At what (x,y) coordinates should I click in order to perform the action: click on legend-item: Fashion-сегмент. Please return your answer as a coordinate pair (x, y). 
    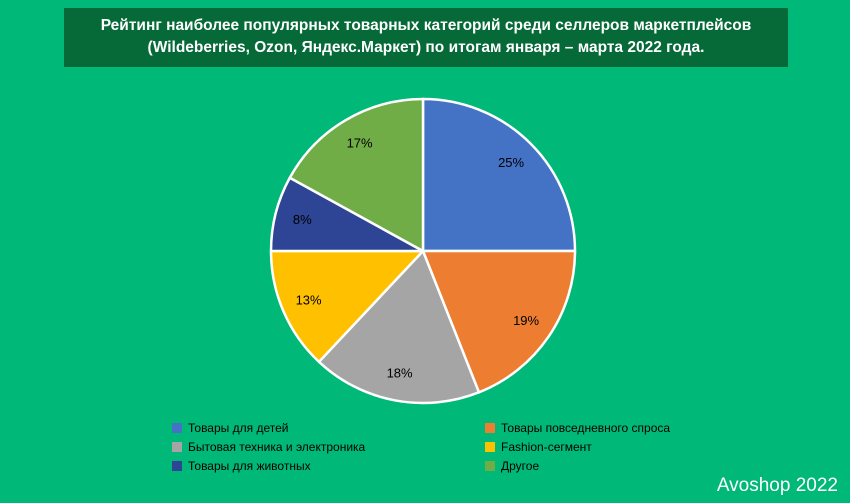
    Looking at the image, I should click on (577, 447).